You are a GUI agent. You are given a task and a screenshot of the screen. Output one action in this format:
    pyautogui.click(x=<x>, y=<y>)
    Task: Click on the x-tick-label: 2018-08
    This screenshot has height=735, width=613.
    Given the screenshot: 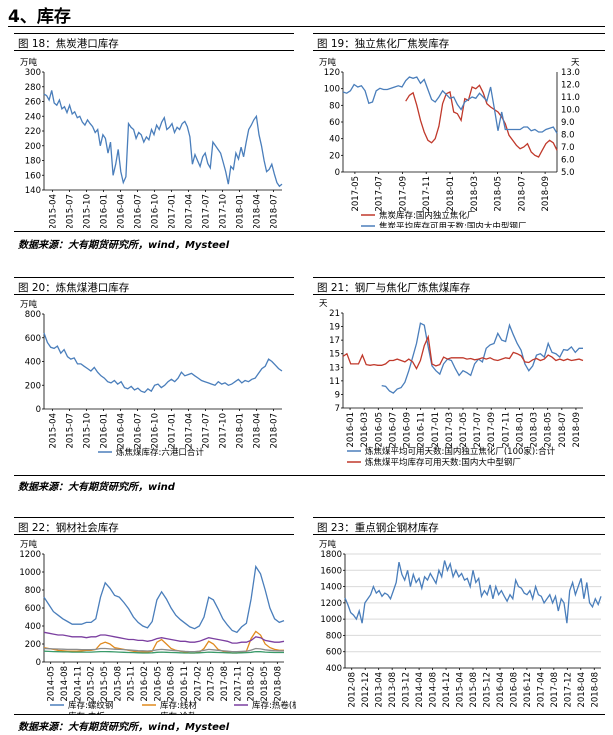 What is the action you would take?
    pyautogui.click(x=278, y=684)
    